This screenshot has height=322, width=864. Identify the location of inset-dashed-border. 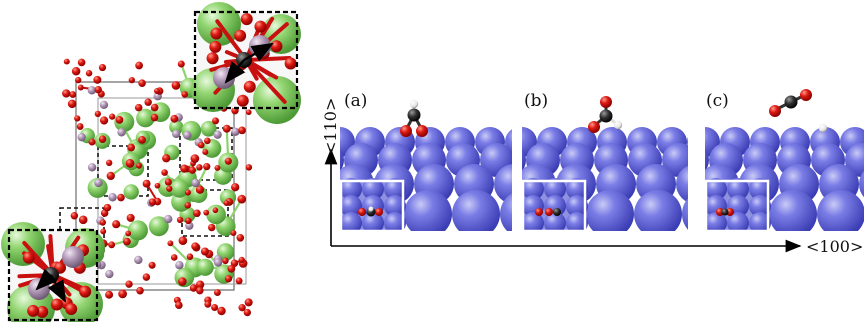
(246, 60).